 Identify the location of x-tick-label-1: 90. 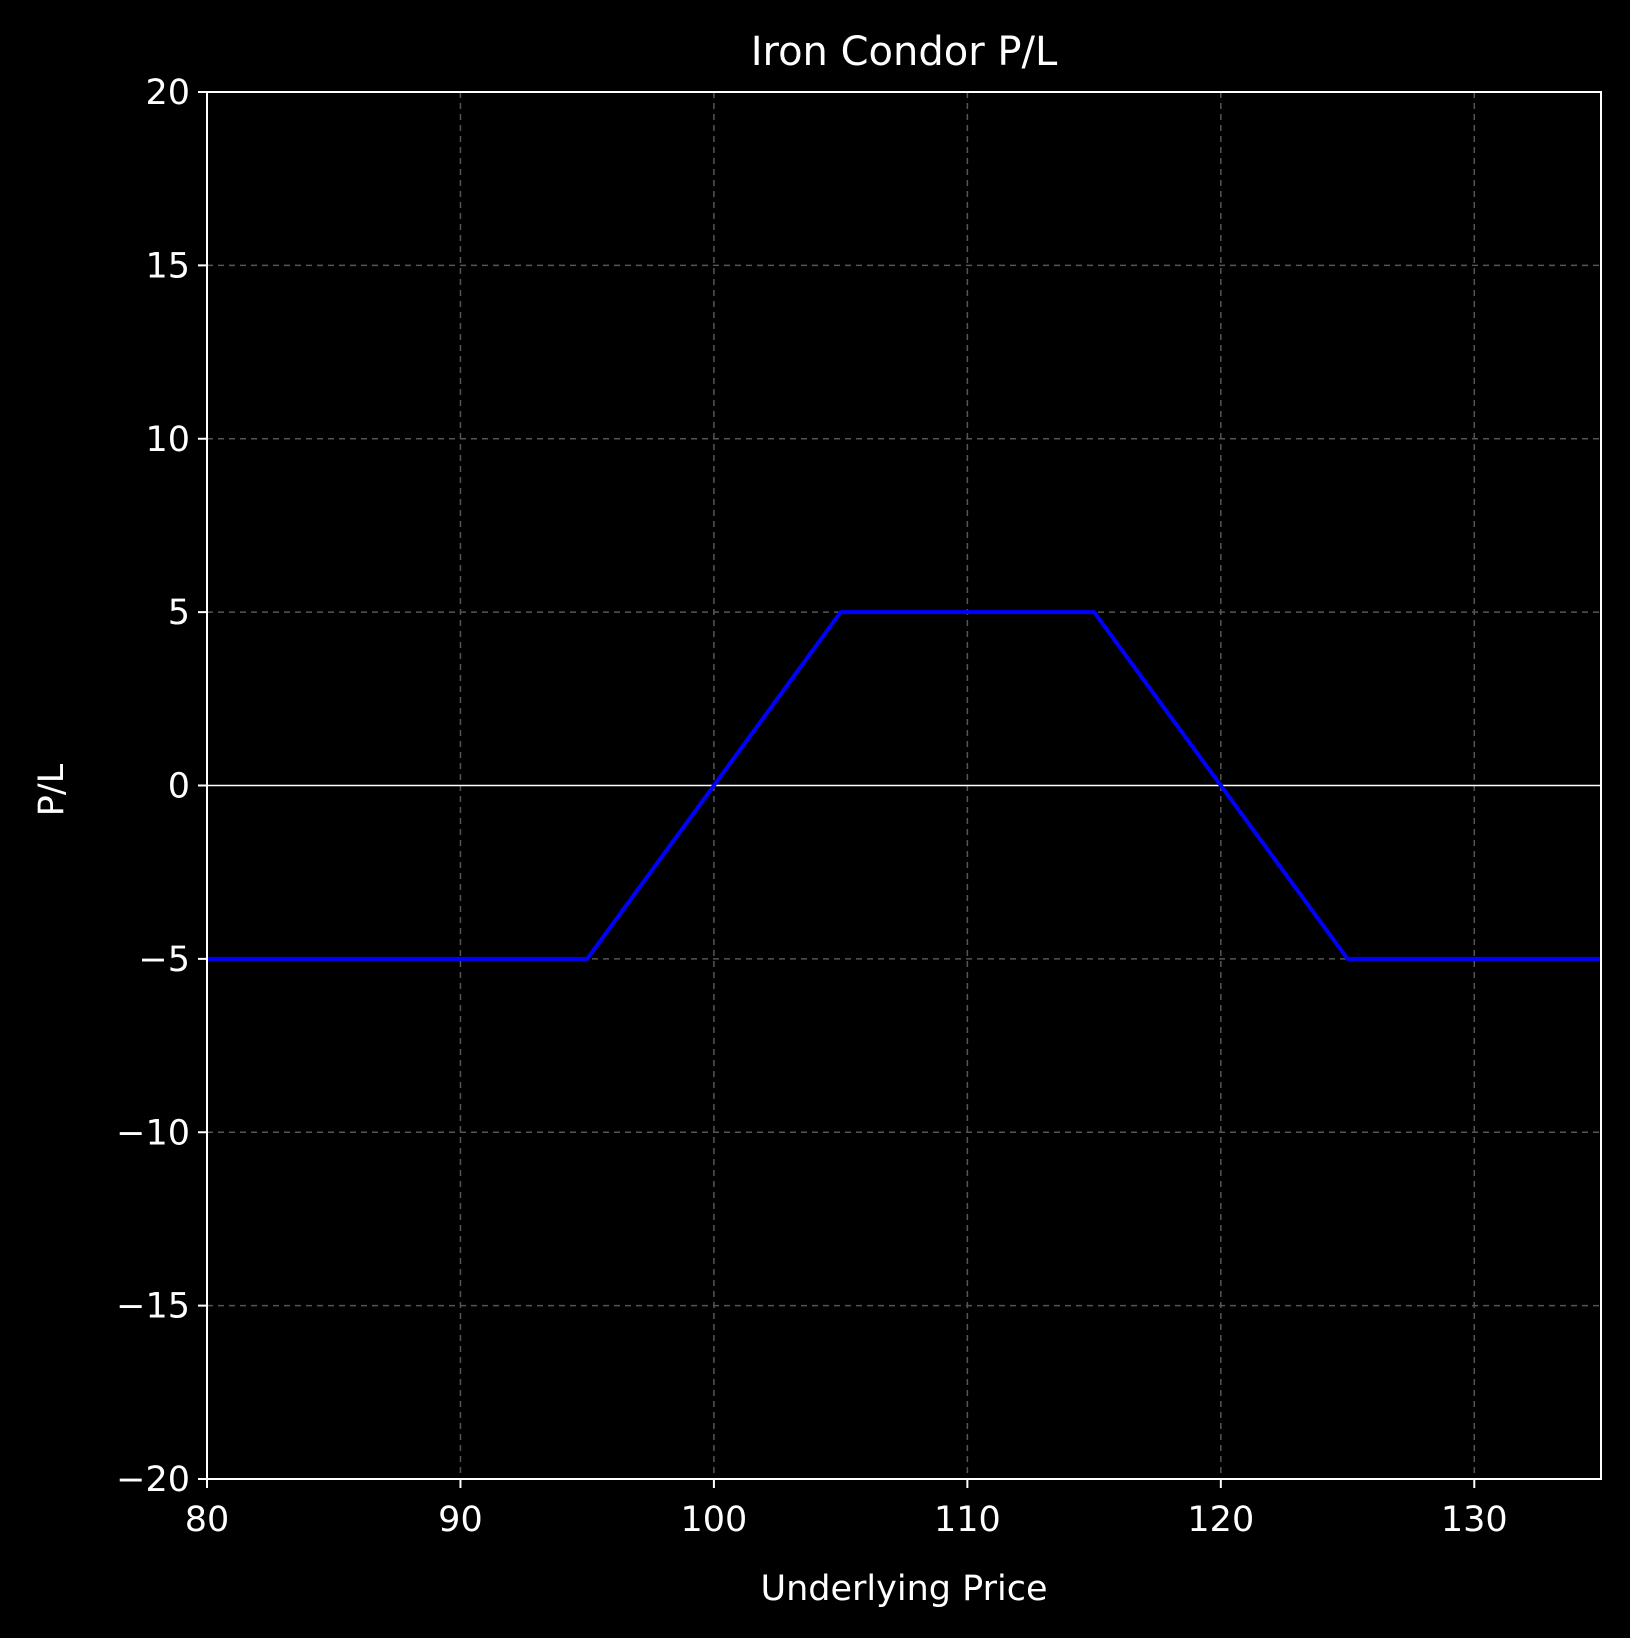
(460, 1520).